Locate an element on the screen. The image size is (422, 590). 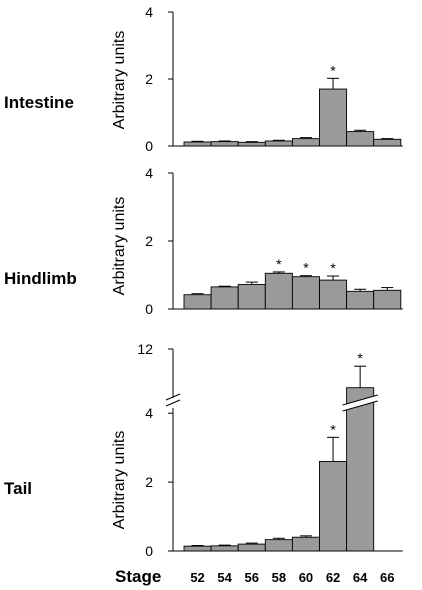
stage-tick-label: 64 is located at coordinates (360, 577).